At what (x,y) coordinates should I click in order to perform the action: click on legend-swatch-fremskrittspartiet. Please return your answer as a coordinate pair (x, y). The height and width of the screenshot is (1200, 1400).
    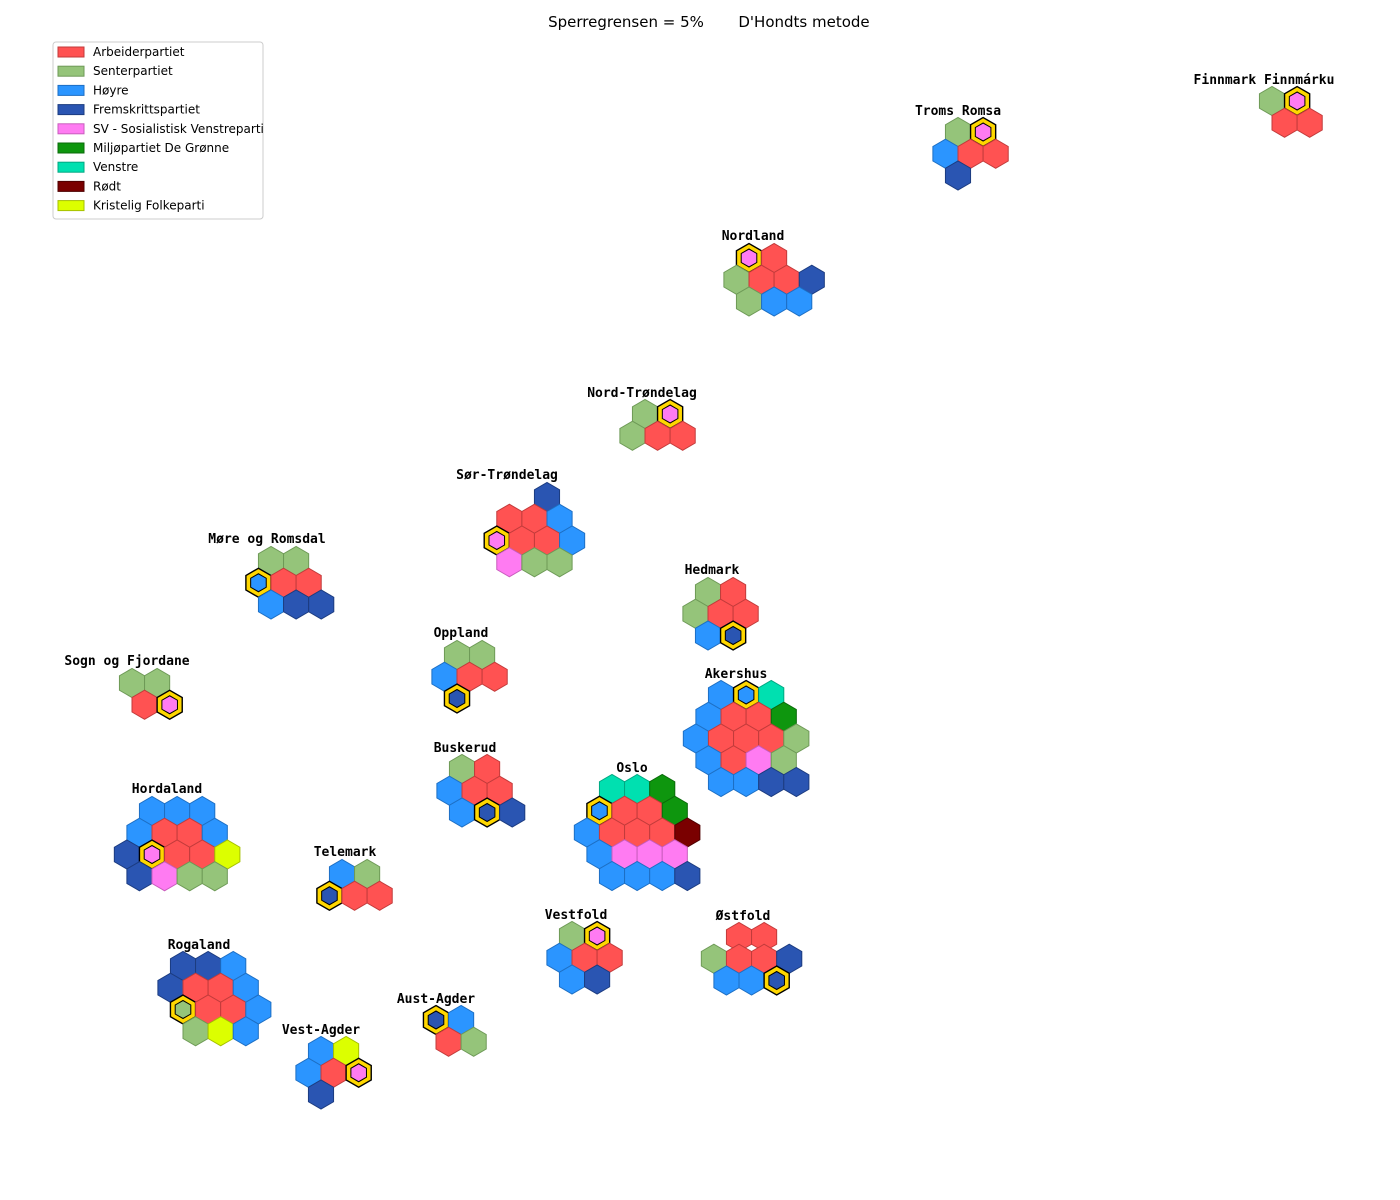
    Looking at the image, I should click on (71, 110).